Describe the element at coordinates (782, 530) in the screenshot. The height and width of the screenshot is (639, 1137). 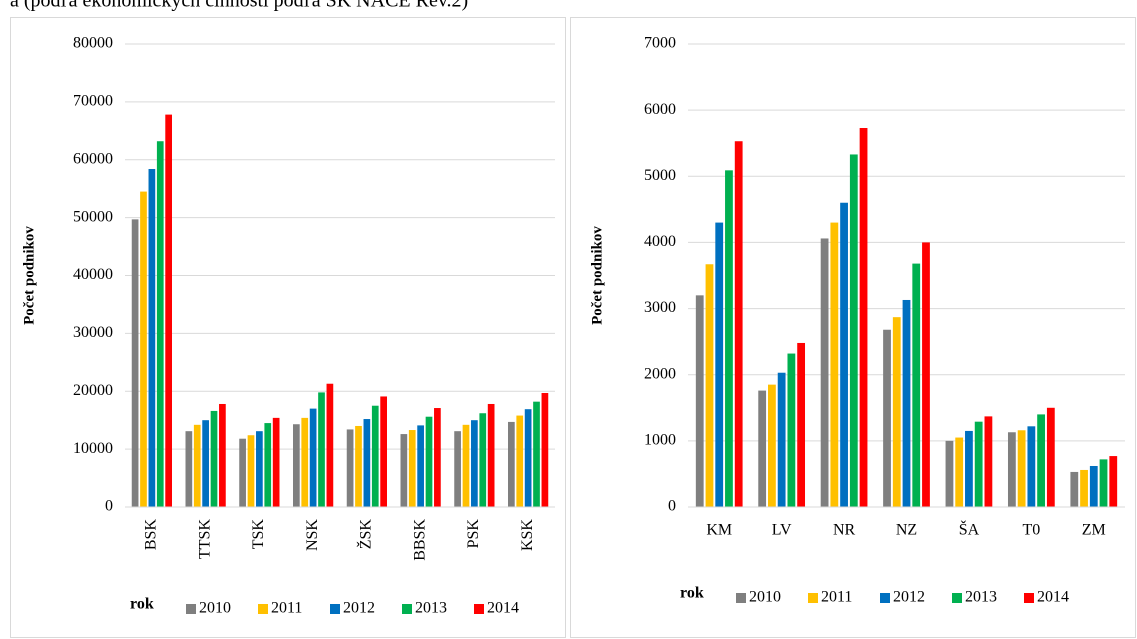
I see `x-tick-label: LV` at that location.